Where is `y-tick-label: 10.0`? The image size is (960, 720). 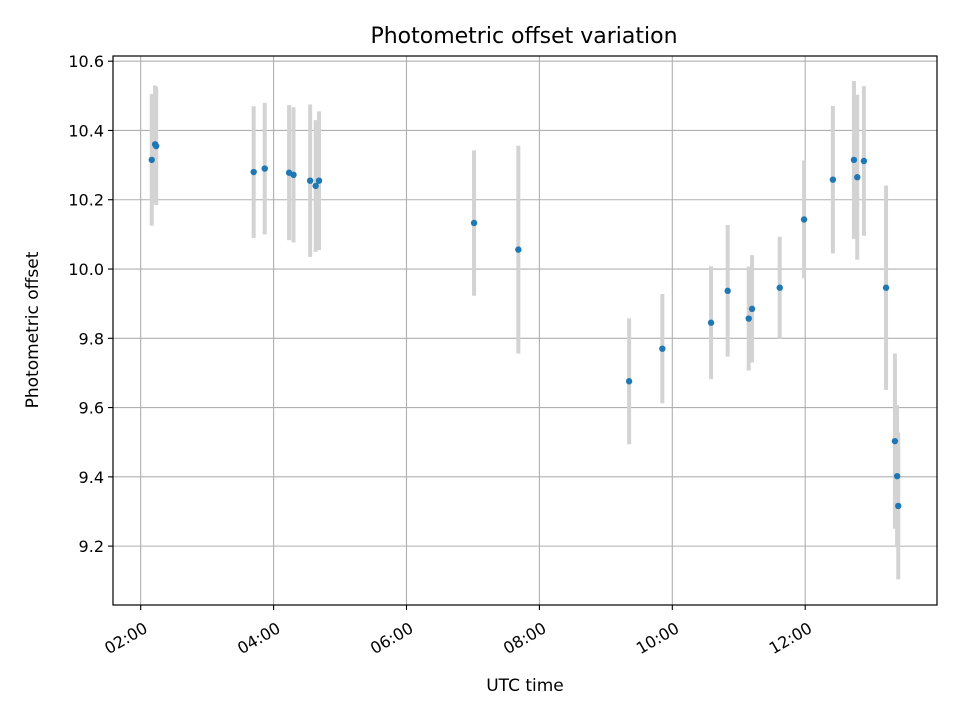
y-tick-label: 10.0 is located at coordinates (86, 269).